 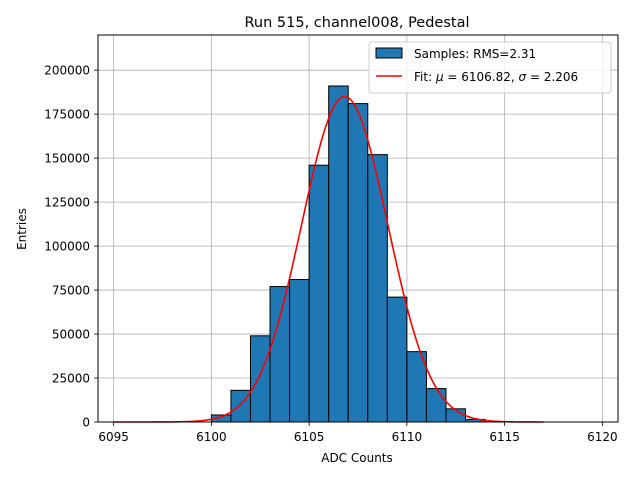 I want to click on legend-label-fit: Fit: μ = 6106.82, σ = 2.206, so click(x=496, y=77).